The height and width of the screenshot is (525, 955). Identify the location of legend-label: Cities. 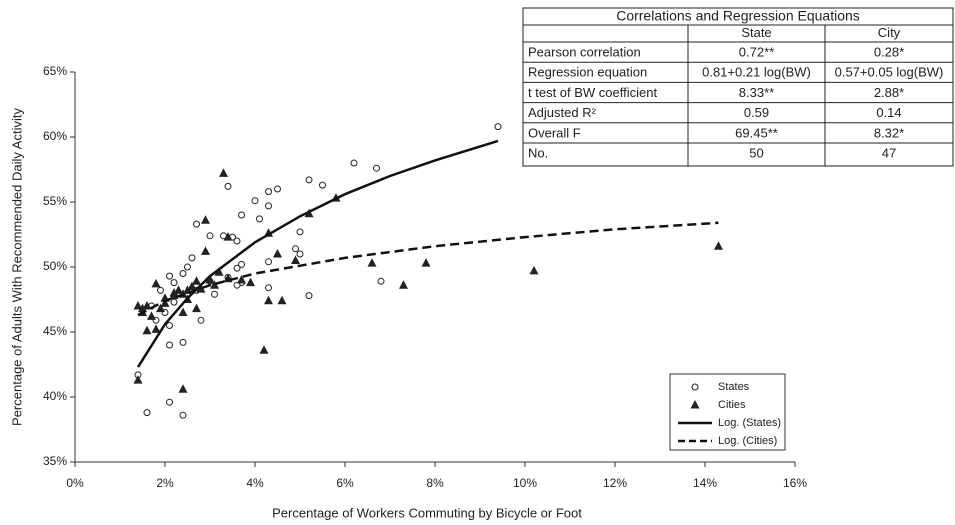
(732, 405).